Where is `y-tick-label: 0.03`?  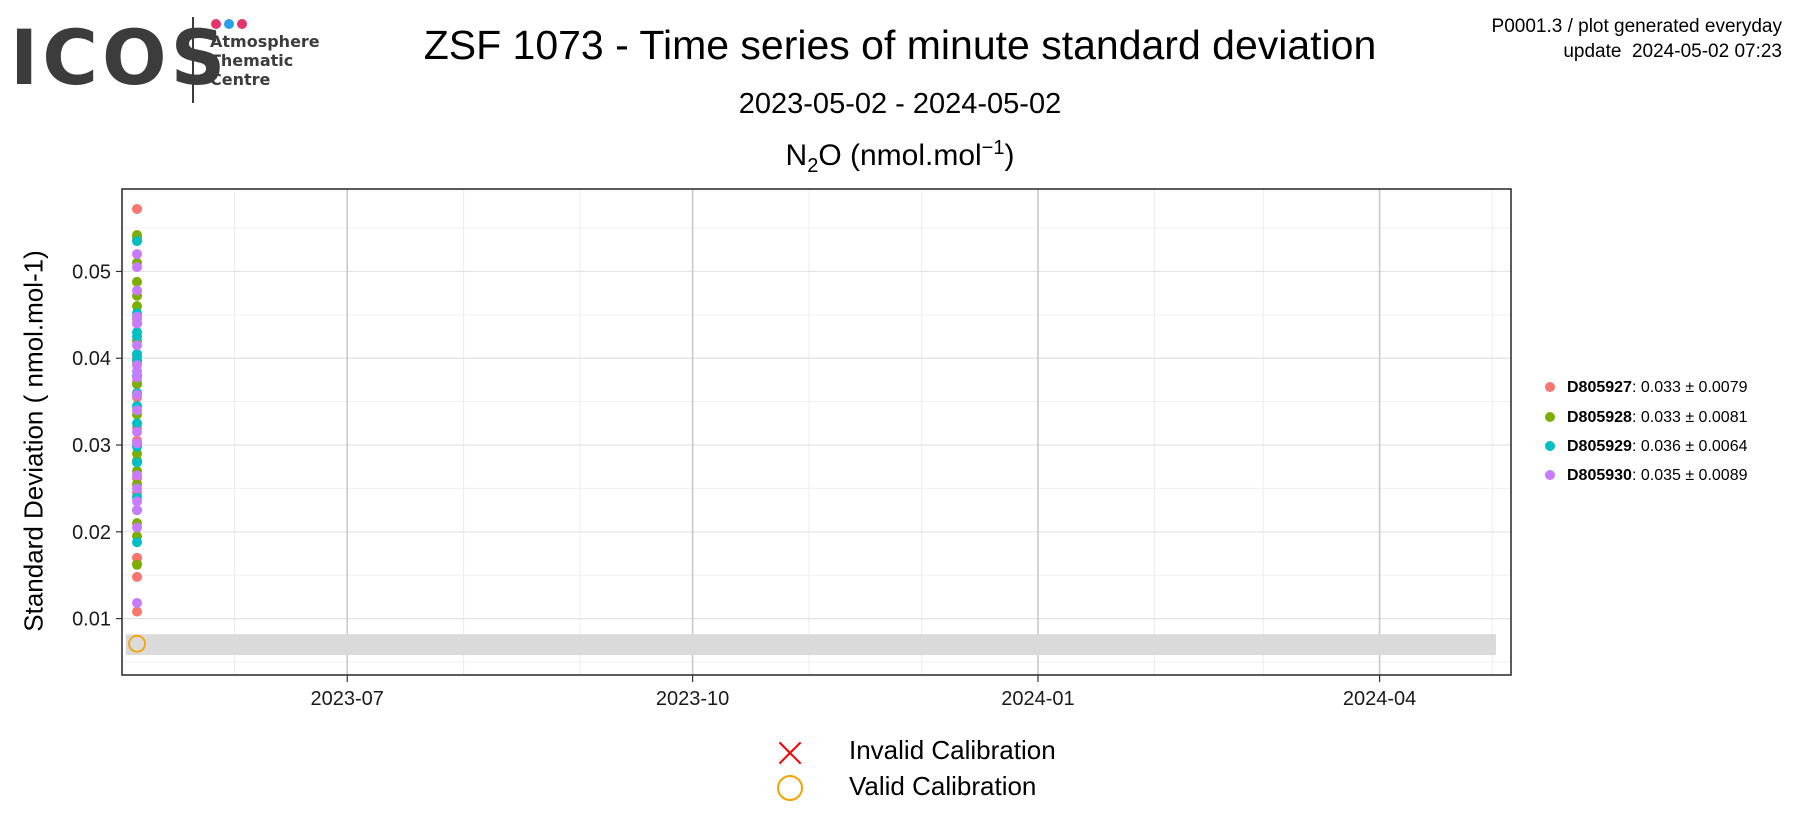 y-tick-label: 0.03 is located at coordinates (91, 446).